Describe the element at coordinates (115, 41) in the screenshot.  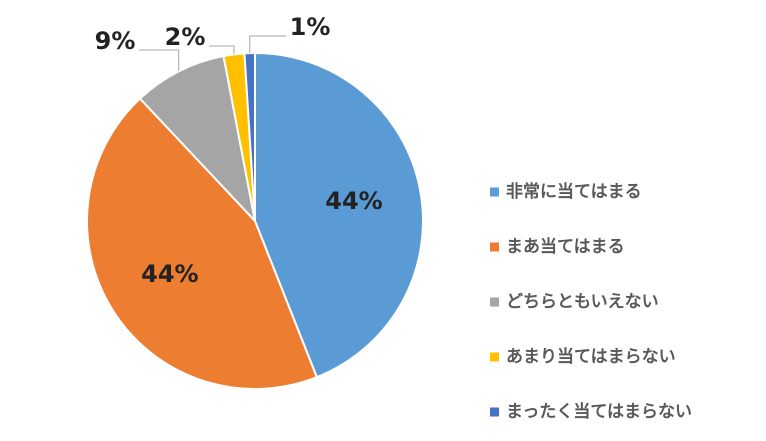
I see `data-label: 9%` at that location.